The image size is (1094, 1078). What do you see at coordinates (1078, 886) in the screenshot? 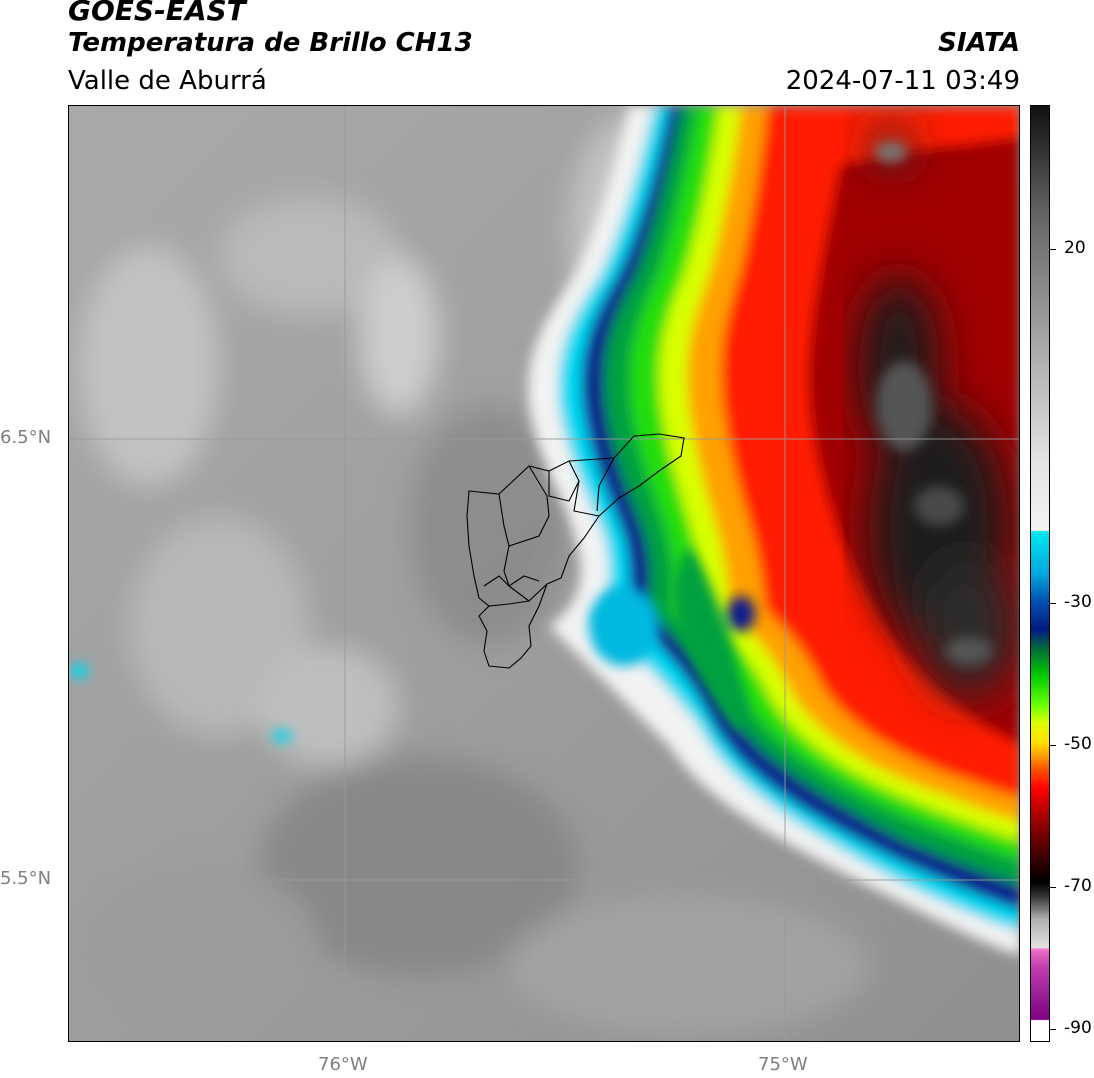
I see `colorbar-label-minus70: -70` at bounding box center [1078, 886].